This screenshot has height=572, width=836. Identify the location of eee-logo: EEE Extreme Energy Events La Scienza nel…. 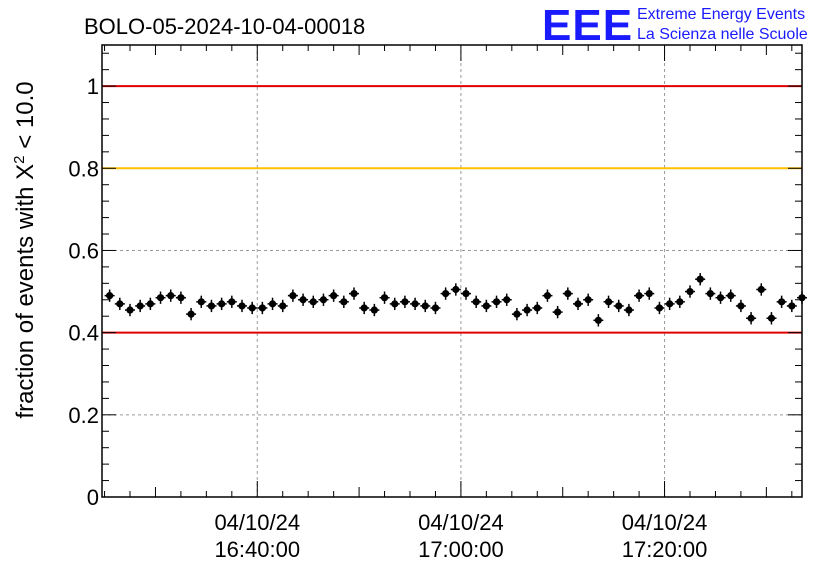
(675, 25).